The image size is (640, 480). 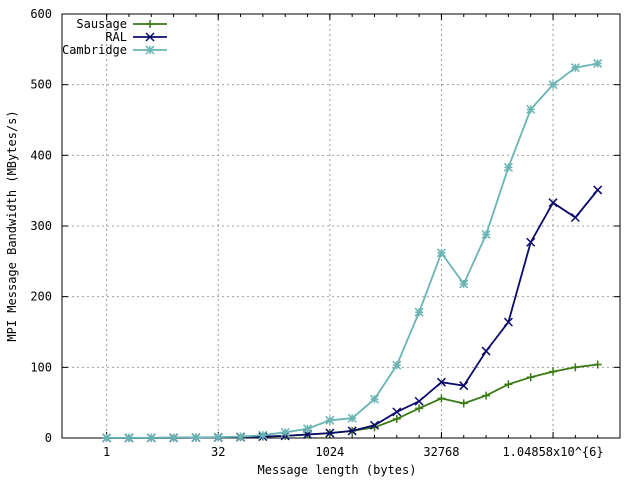 What do you see at coordinates (94, 50) in the screenshot?
I see `legend-label: Cambridge` at bounding box center [94, 50].